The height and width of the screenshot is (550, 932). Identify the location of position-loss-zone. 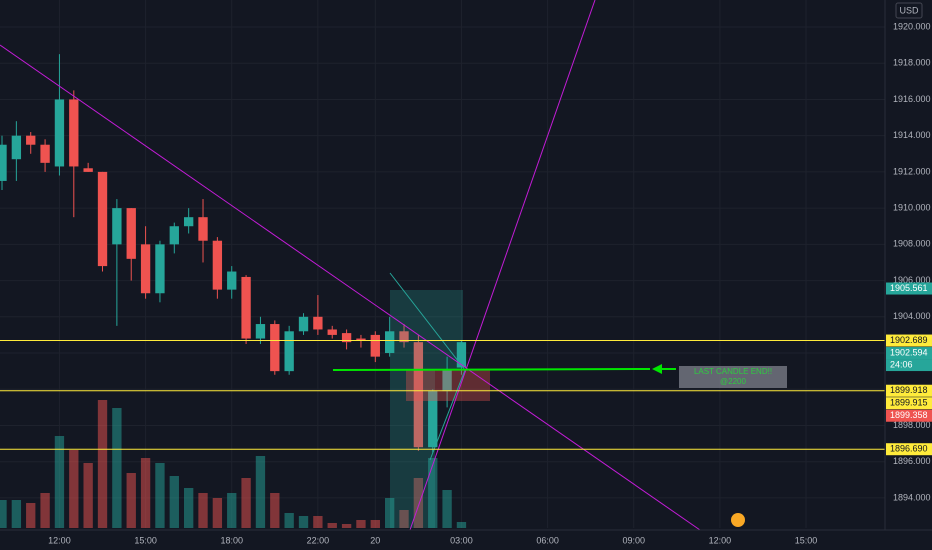
(448, 385).